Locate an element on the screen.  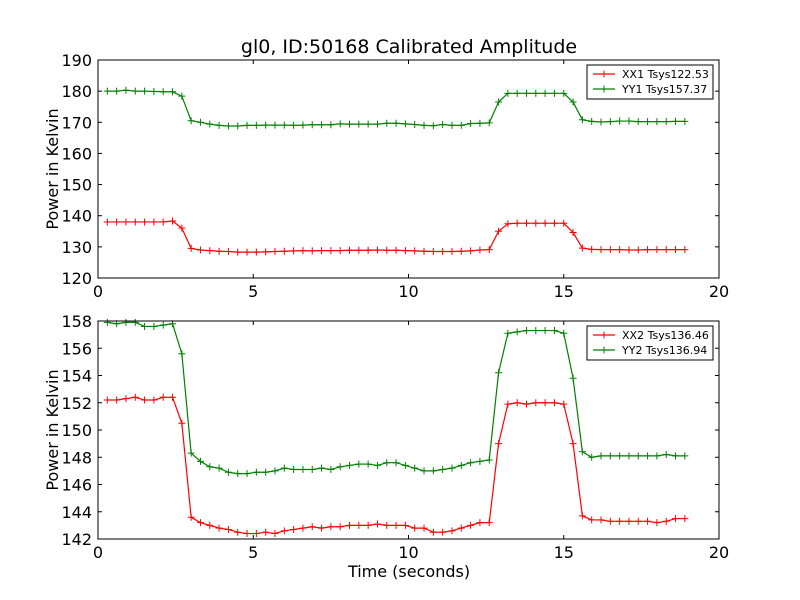
top-legend-label-1: XX1 Tsys122.53 is located at coordinates (665, 74).